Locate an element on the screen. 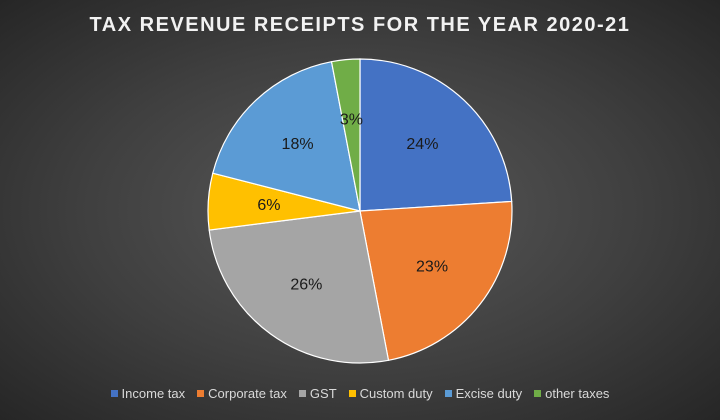 This screenshot has width=720, height=420. legend-item-other-taxes: other taxes is located at coordinates (571, 393).